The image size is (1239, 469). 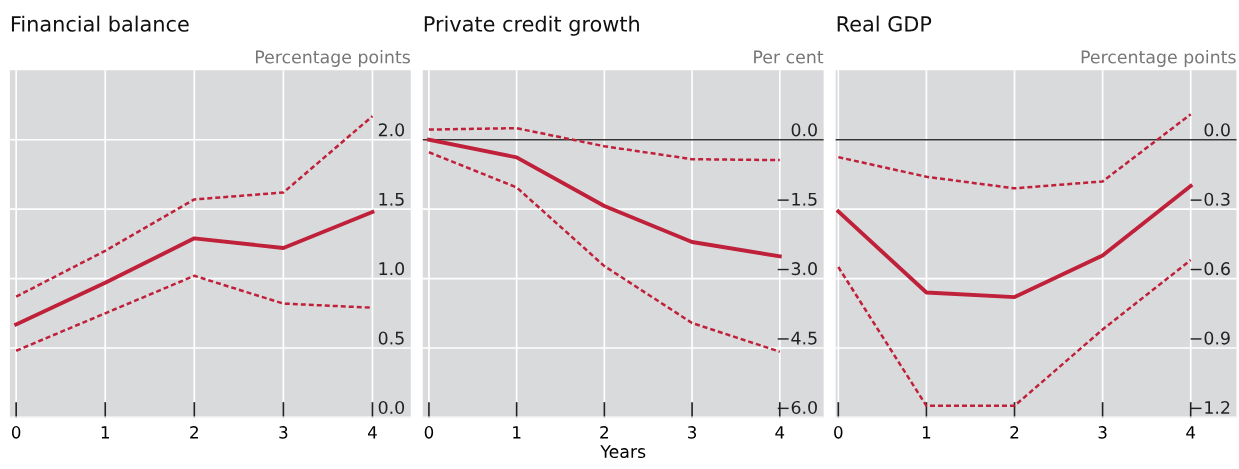 What do you see at coordinates (623, 452) in the screenshot?
I see `x-axis-title: Years` at bounding box center [623, 452].